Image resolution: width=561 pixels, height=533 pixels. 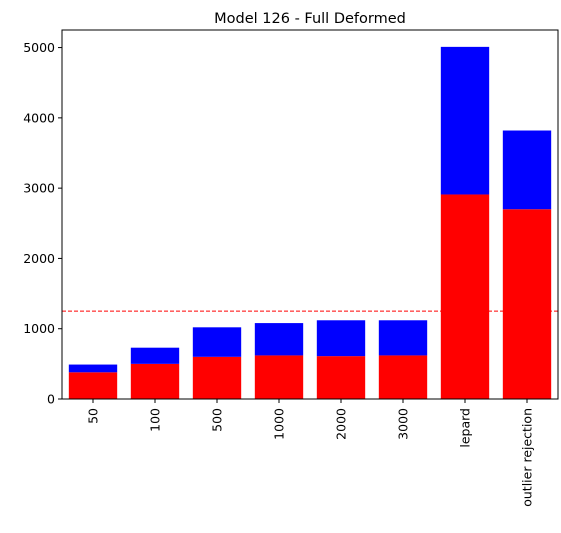 I want to click on x-tick-label-4: 2000, so click(x=341, y=424).